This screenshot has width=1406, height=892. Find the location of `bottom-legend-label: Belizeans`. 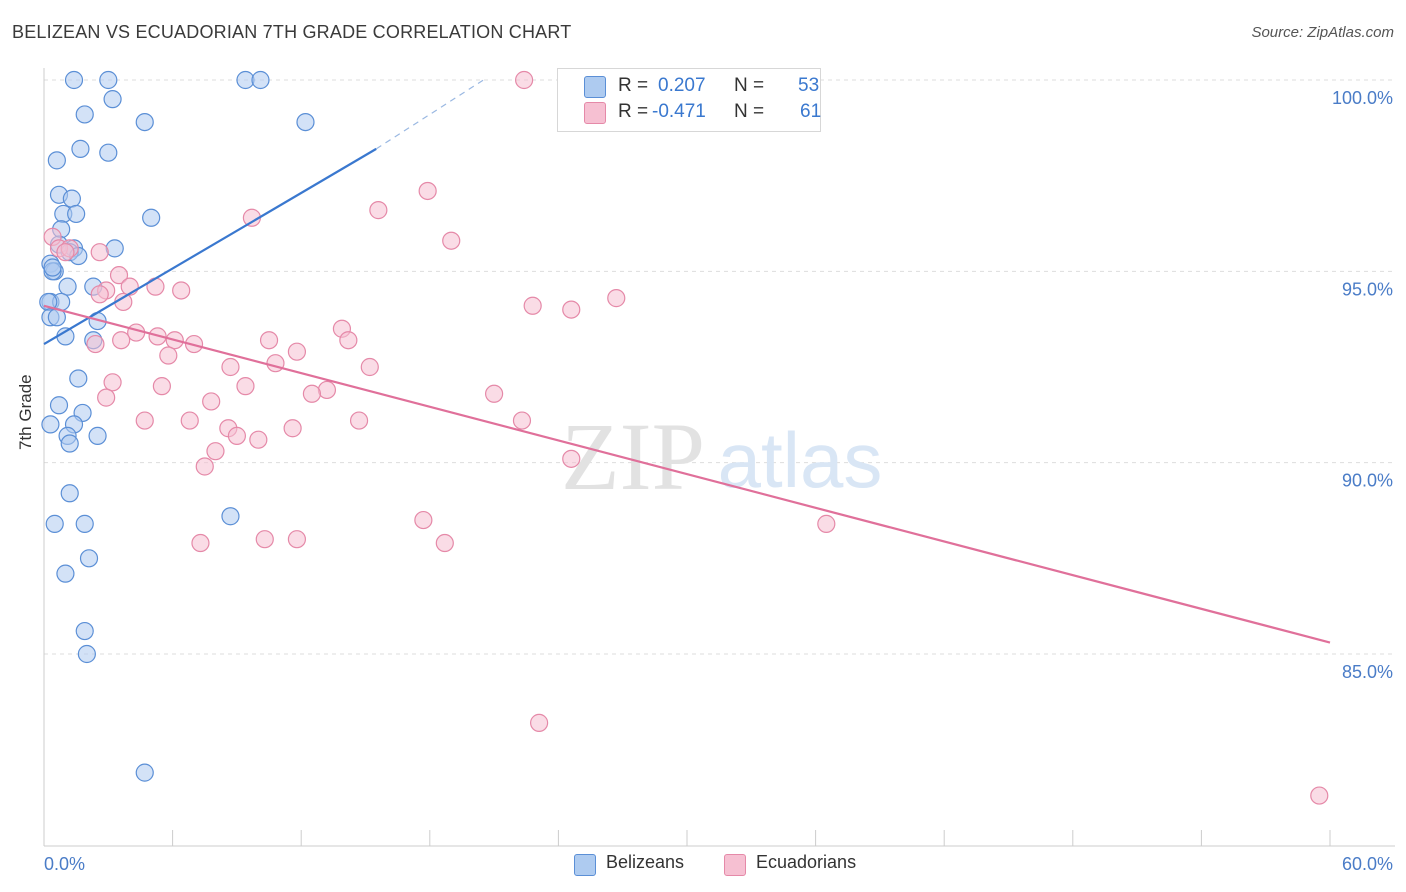

bottom-legend-label: Belizeans is located at coordinates (645, 862).